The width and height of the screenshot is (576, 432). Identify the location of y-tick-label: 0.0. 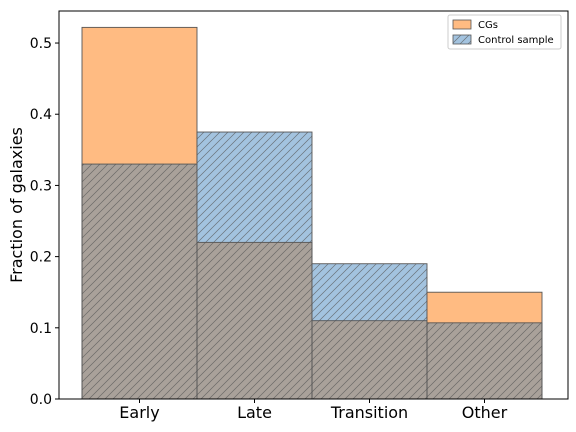
(41, 400).